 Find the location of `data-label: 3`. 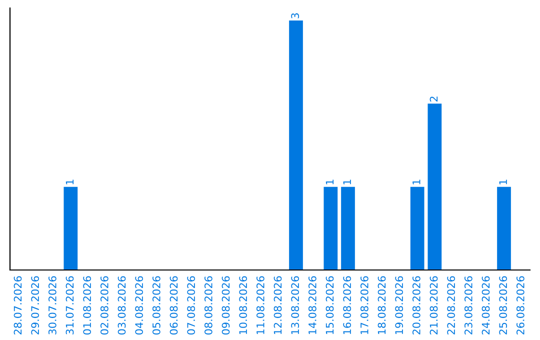

data-label: 3 is located at coordinates (295, 15).